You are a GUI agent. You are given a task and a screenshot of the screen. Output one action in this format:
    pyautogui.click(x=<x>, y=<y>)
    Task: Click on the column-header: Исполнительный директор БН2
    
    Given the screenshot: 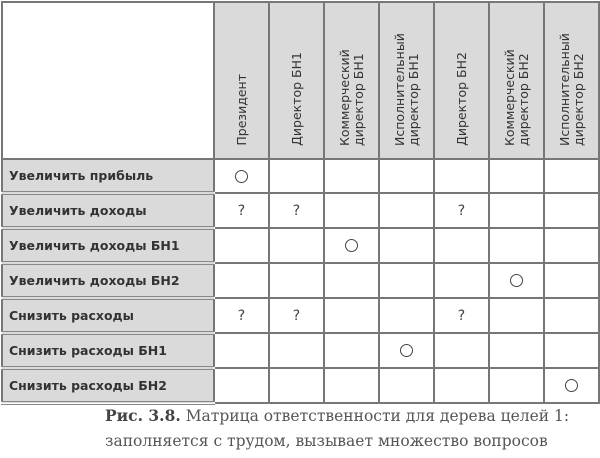 What is the action you would take?
    pyautogui.click(x=571, y=80)
    